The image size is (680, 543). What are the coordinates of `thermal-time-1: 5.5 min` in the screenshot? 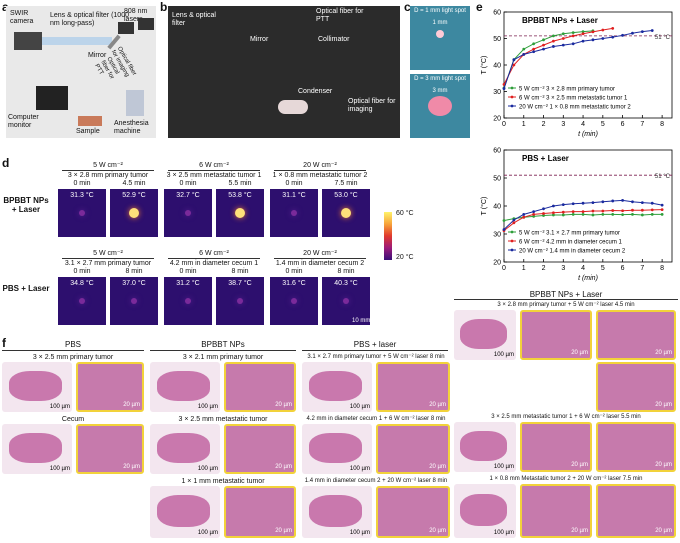 It's located at (240, 183).